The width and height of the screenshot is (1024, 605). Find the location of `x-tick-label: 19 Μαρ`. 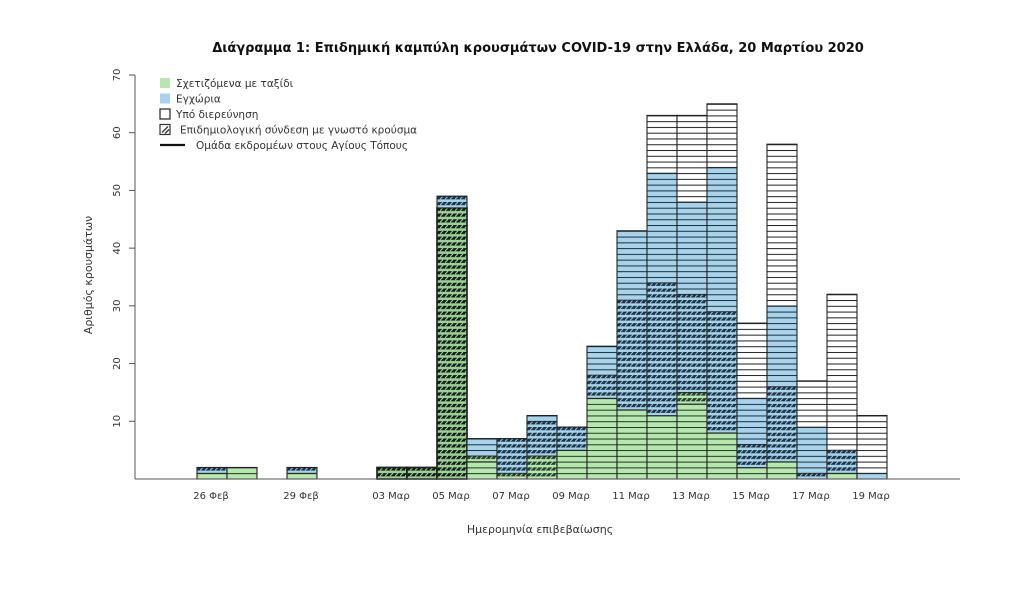

x-tick-label: 19 Μαρ is located at coordinates (870, 496).